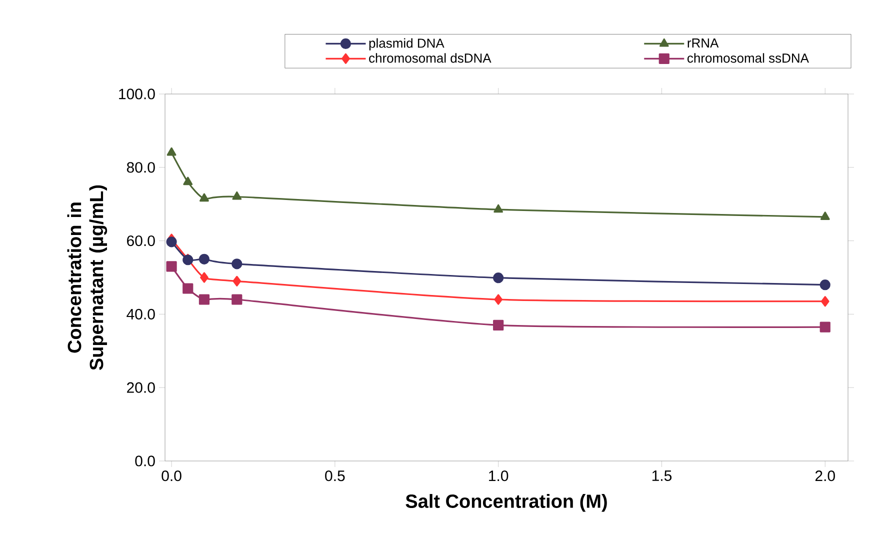  I want to click on y-tick-label: 40.0, so click(140, 314).